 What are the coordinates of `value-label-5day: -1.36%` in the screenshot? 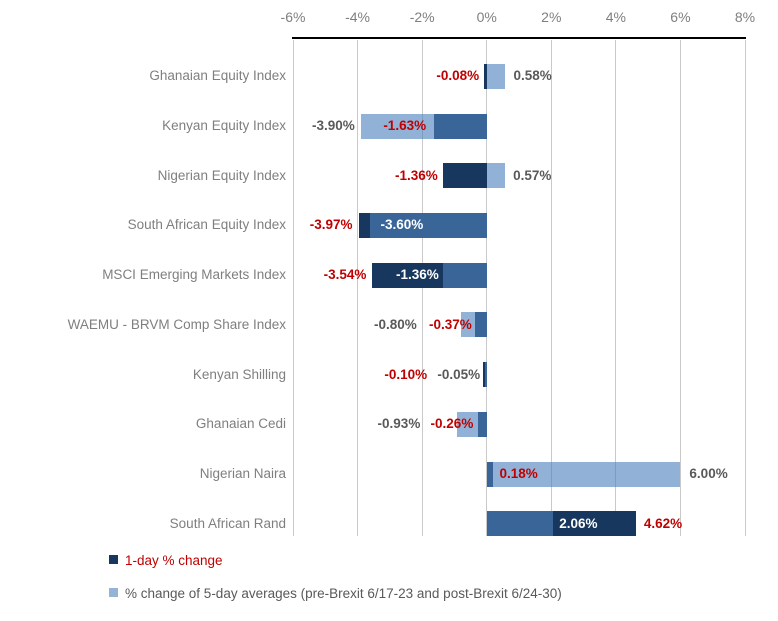 It's located at (417, 275).